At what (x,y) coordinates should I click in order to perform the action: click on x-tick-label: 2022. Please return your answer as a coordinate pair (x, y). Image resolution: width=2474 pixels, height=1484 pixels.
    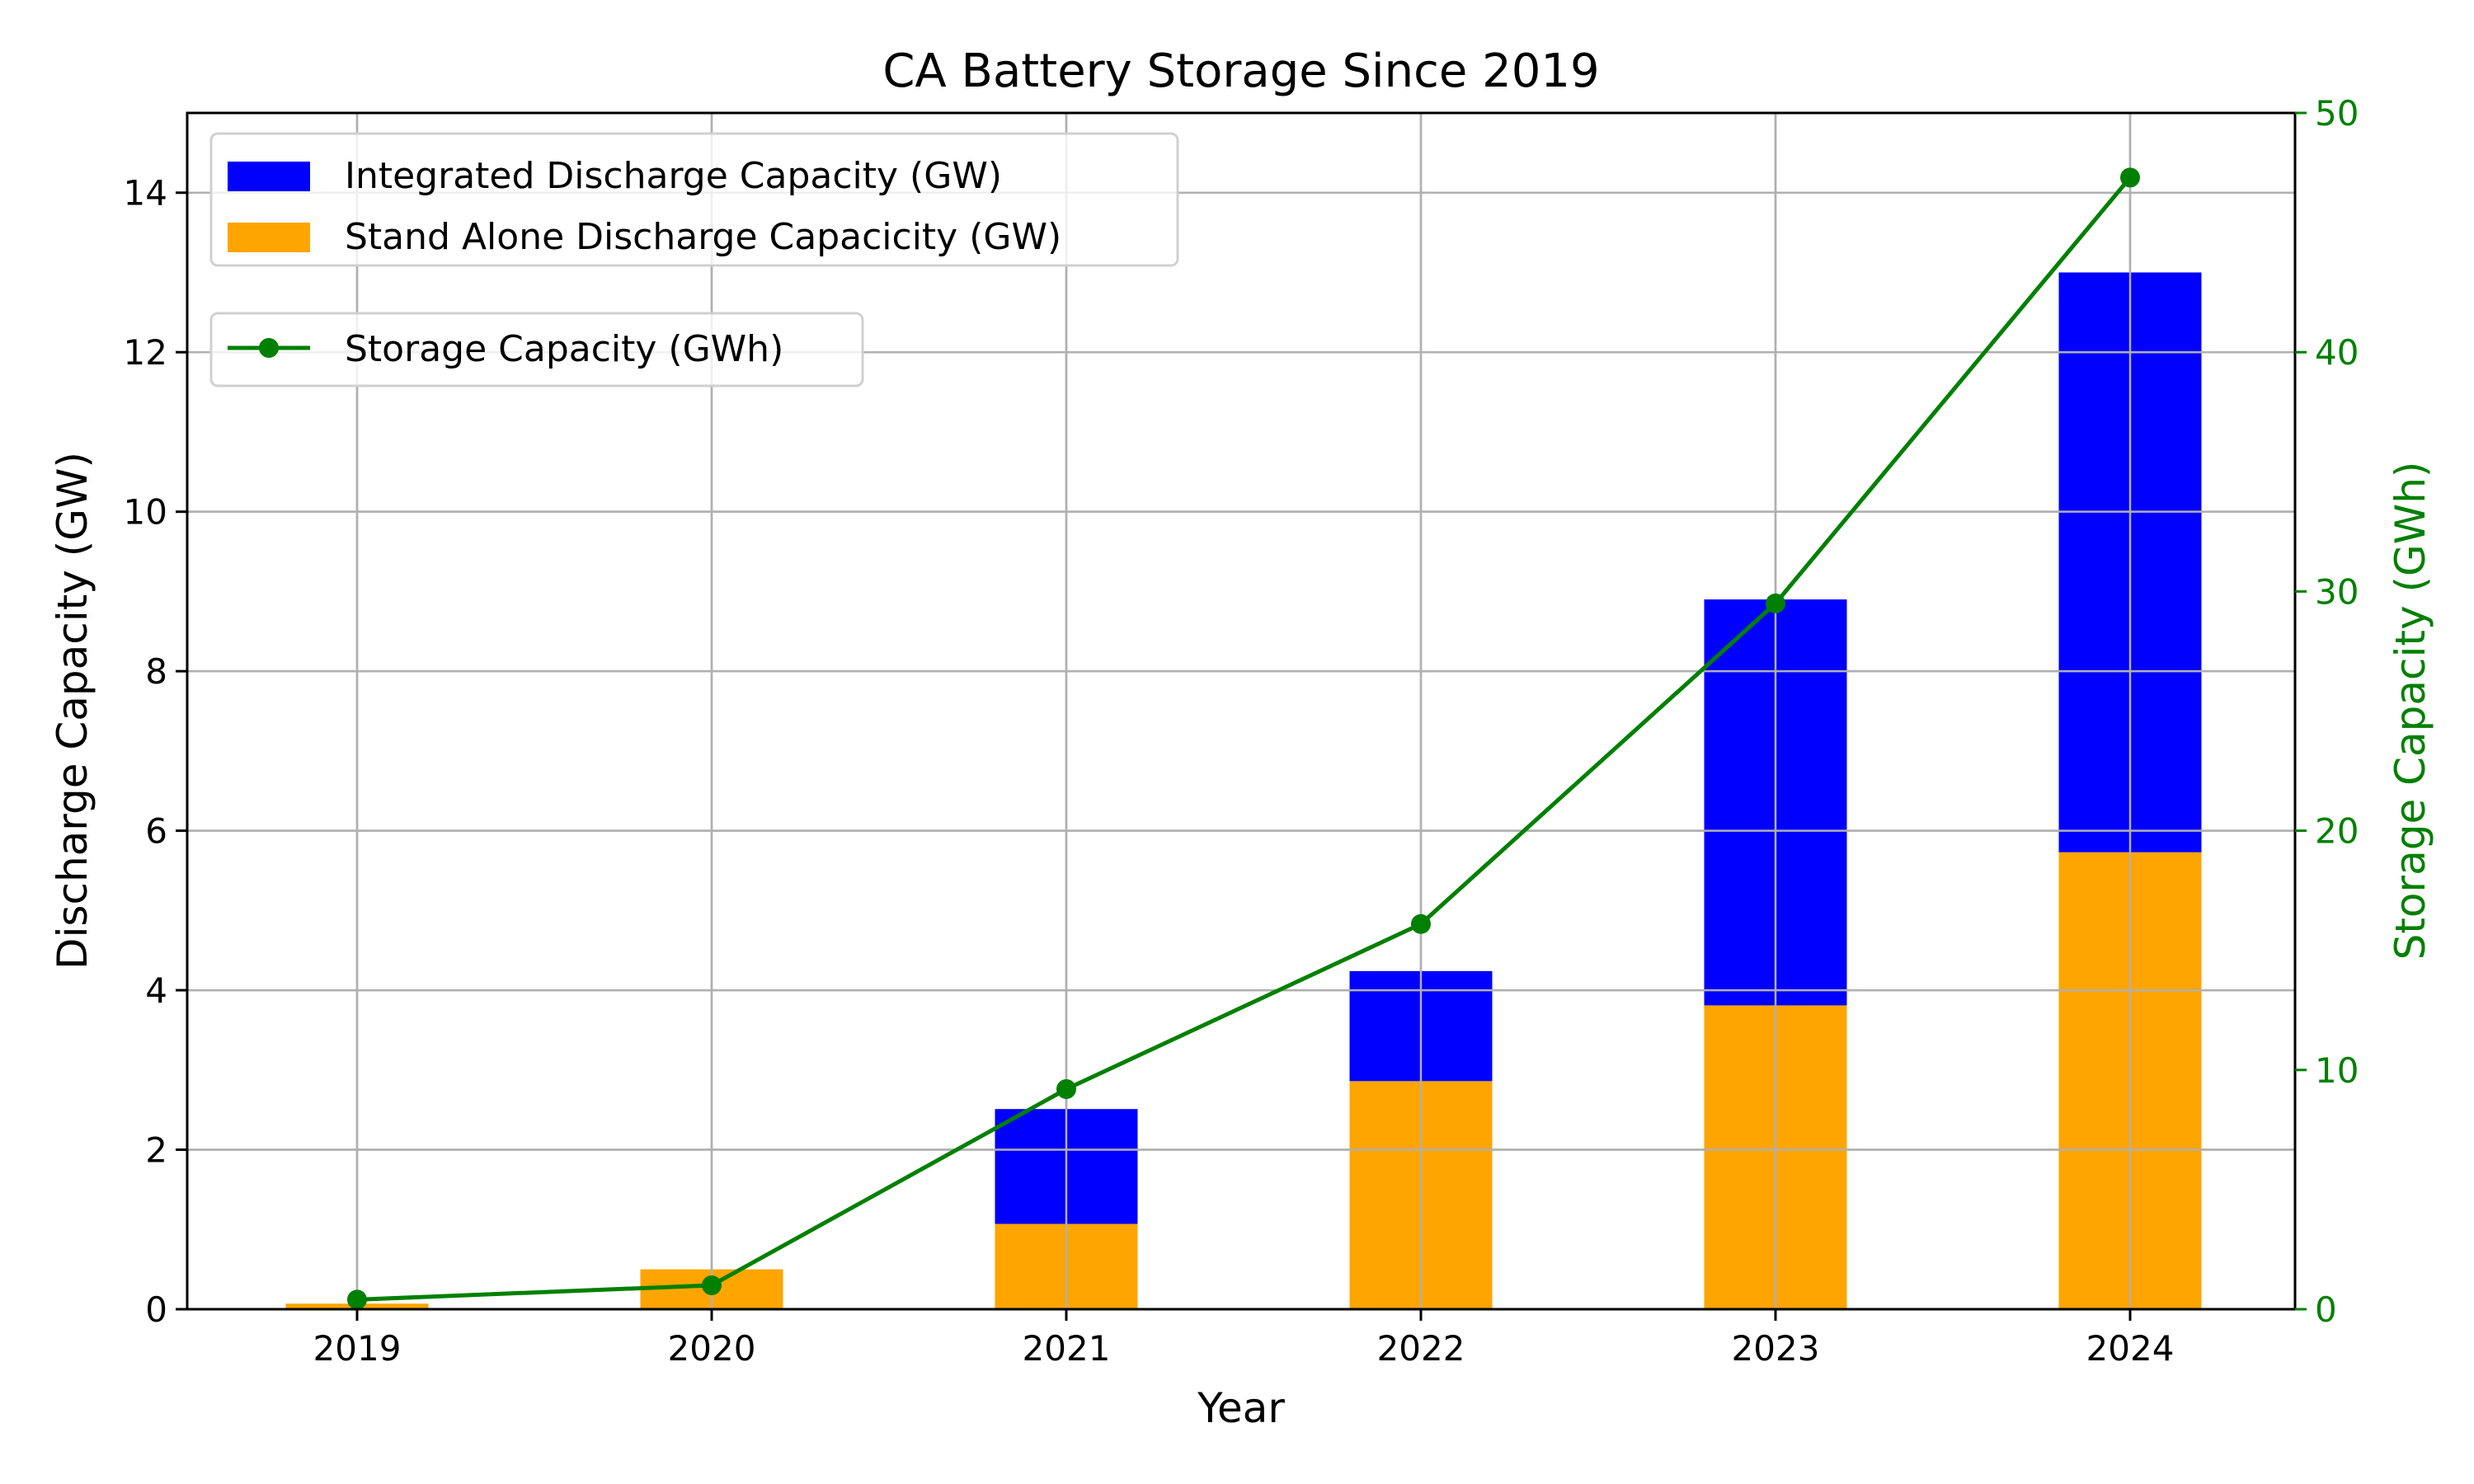
    Looking at the image, I should click on (1421, 1348).